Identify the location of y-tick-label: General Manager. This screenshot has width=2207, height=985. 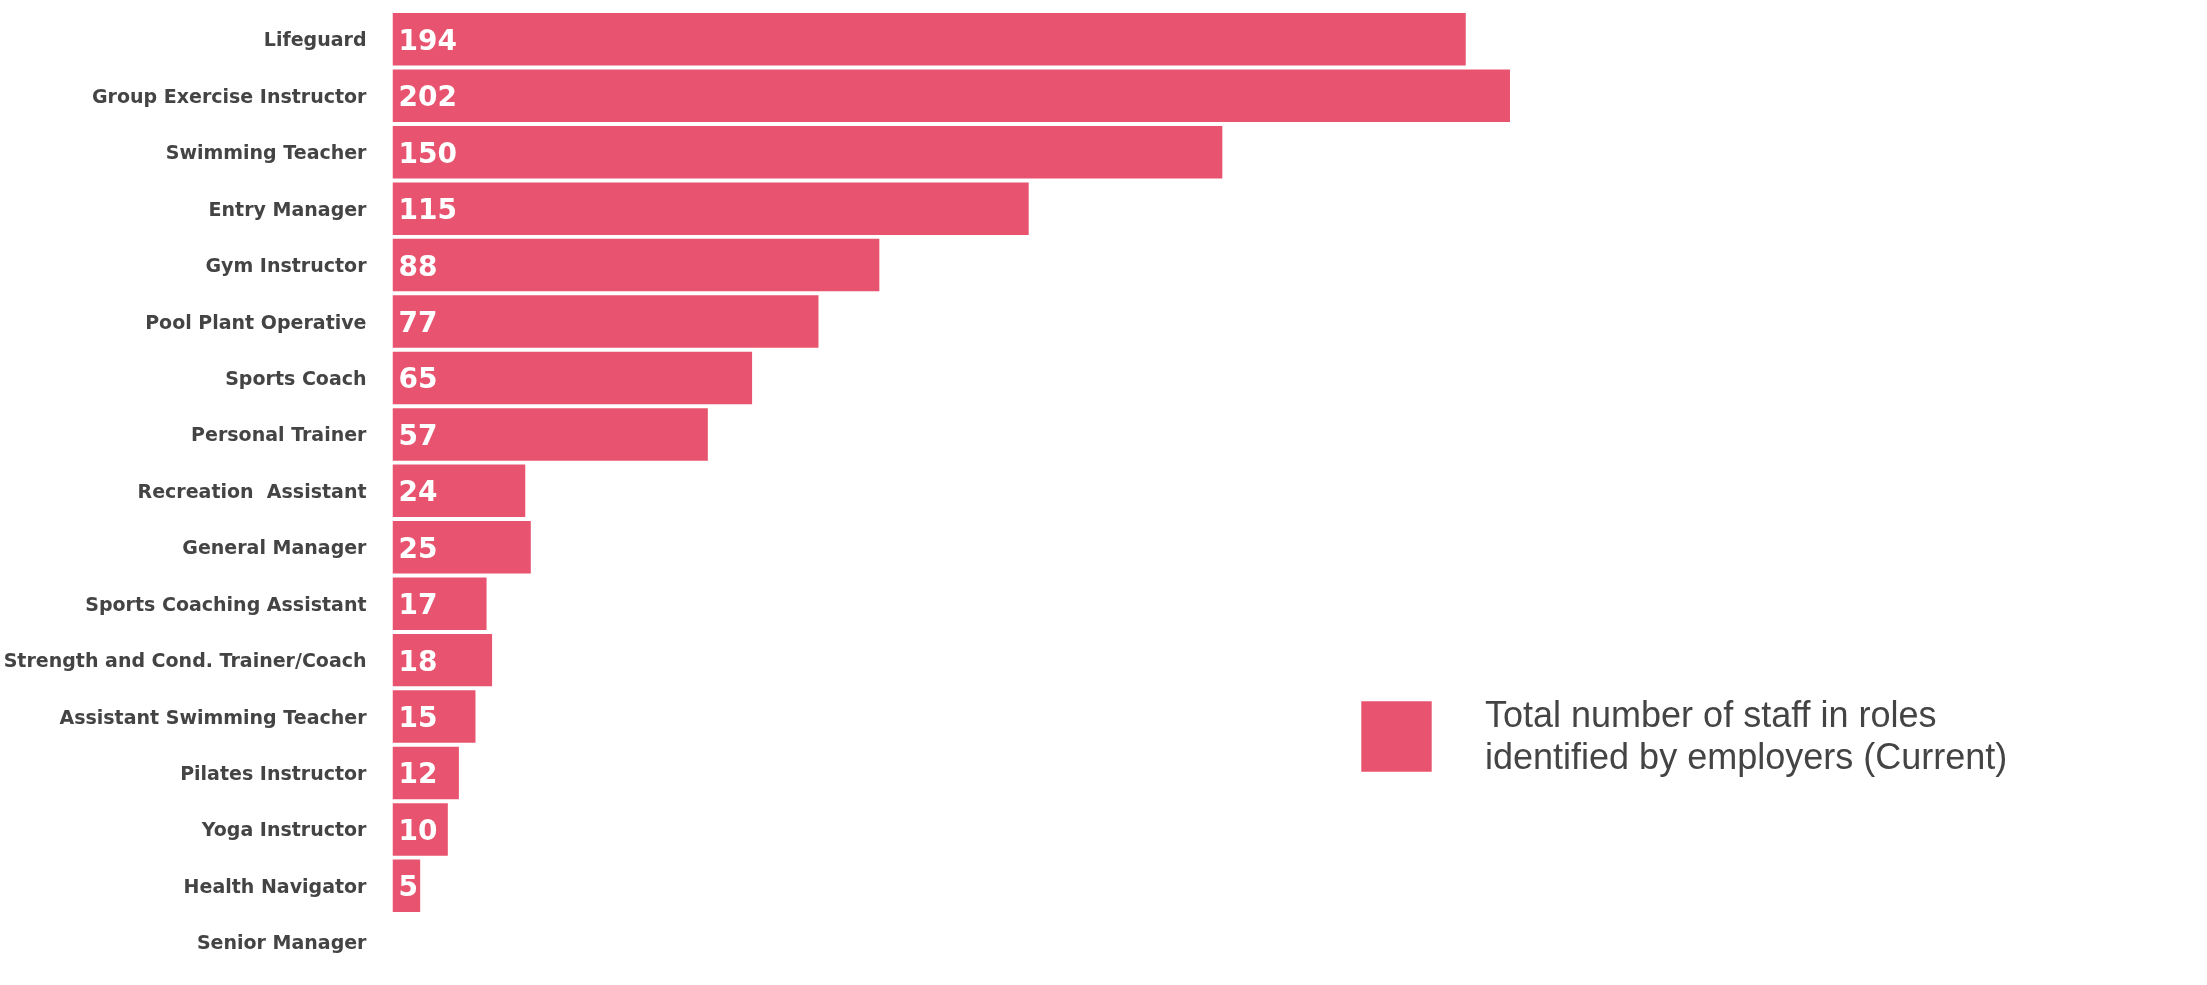
(275, 547).